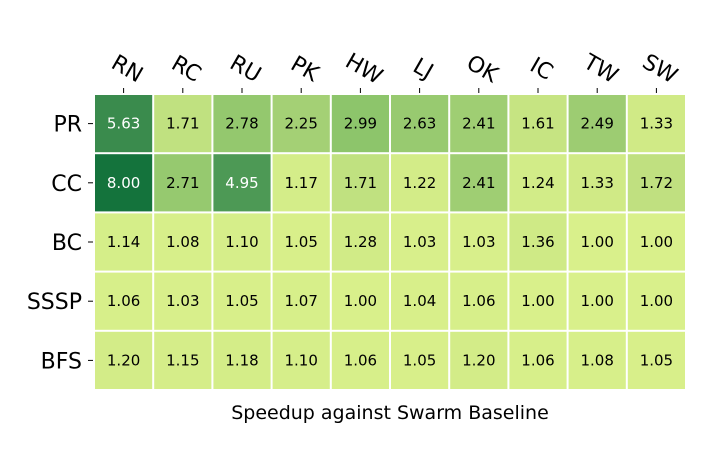 The image size is (712, 465). I want to click on cell-value-label: 1.14, so click(123, 242).